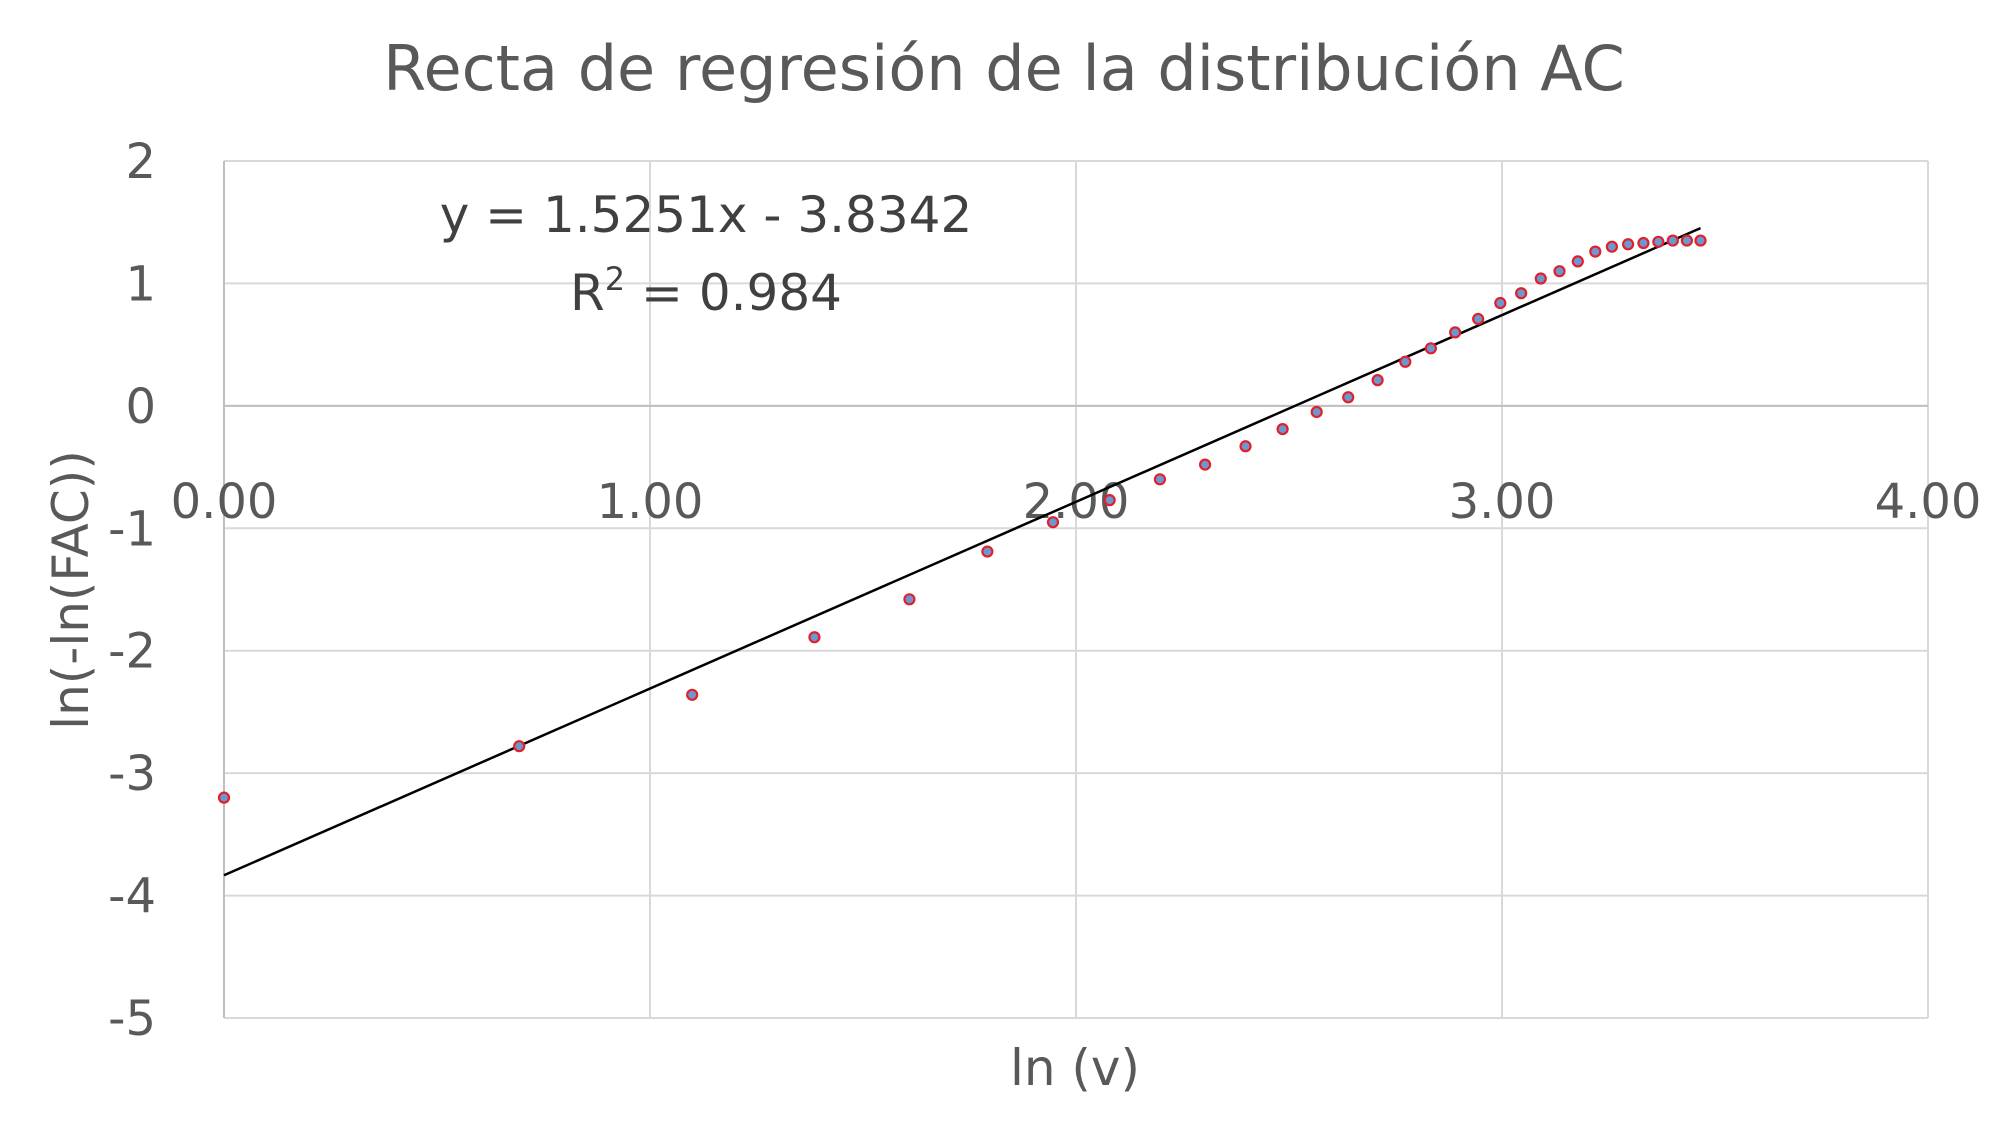 This screenshot has width=2000, height=1125. I want to click on y-tick-label: 1, so click(140, 284).